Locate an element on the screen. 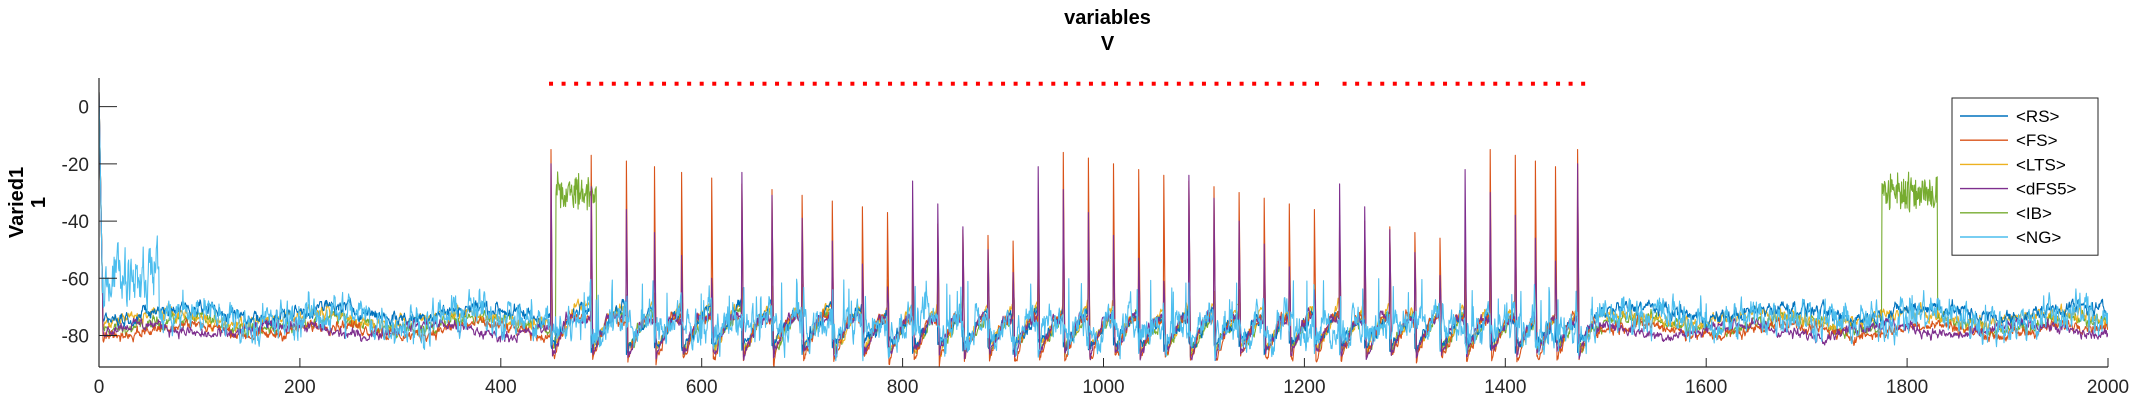 The image size is (2133, 400). y-axis-label-line: 1 is located at coordinates (39, 202).